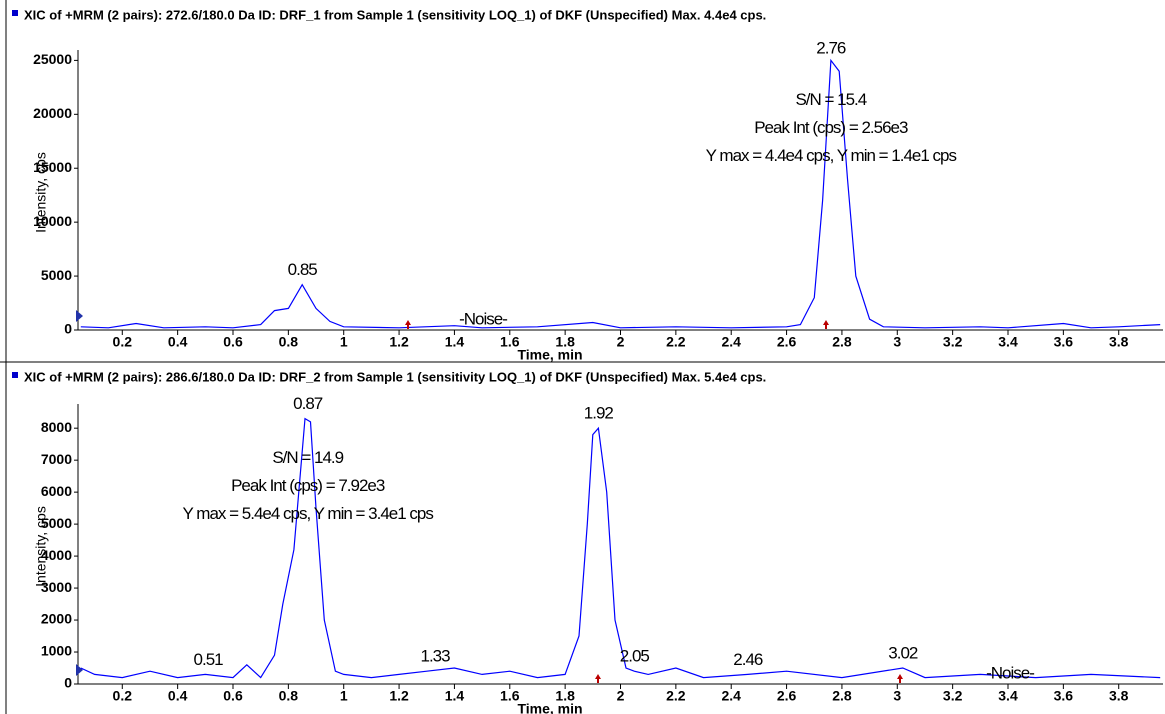 This screenshot has width=1165, height=714. Describe the element at coordinates (56, 459) in the screenshot. I see `y-tick-label: 7000` at that location.